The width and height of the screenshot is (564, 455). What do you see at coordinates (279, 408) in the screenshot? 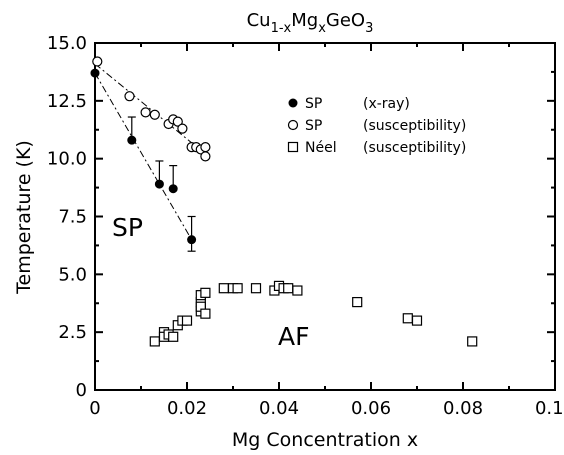
I see `x-tick-label: 0.04` at bounding box center [279, 408].